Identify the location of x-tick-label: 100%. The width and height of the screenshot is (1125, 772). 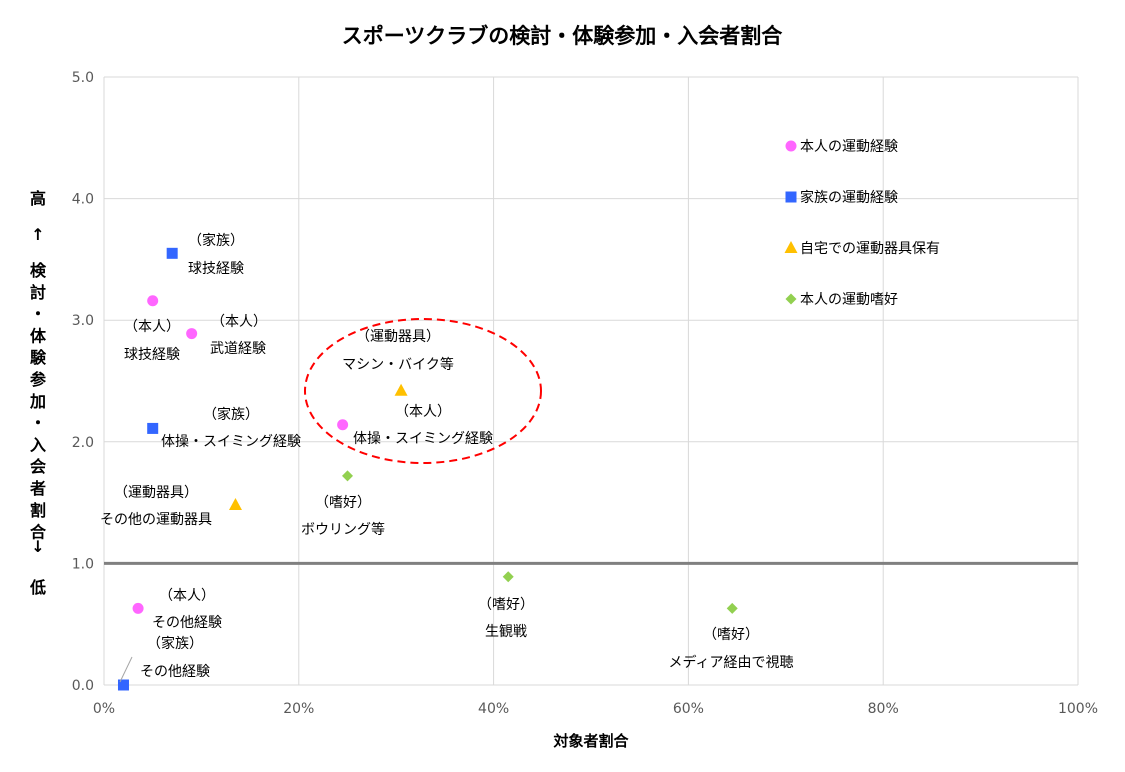
(1078, 709).